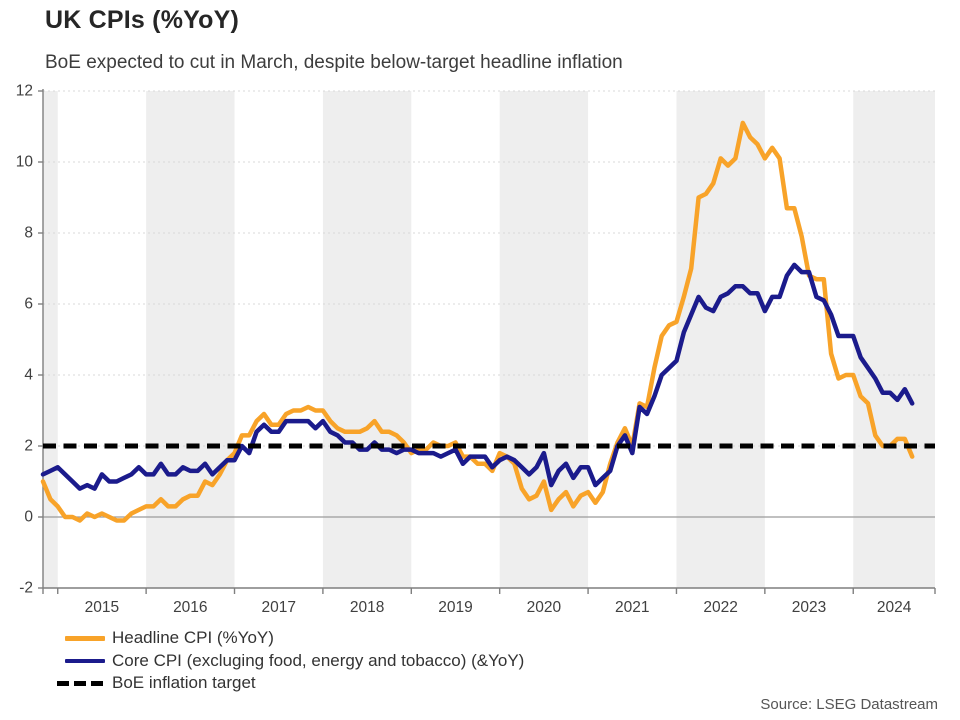 The width and height of the screenshot is (960, 720). What do you see at coordinates (632, 607) in the screenshot?
I see `svg-text: 2021` at bounding box center [632, 607].